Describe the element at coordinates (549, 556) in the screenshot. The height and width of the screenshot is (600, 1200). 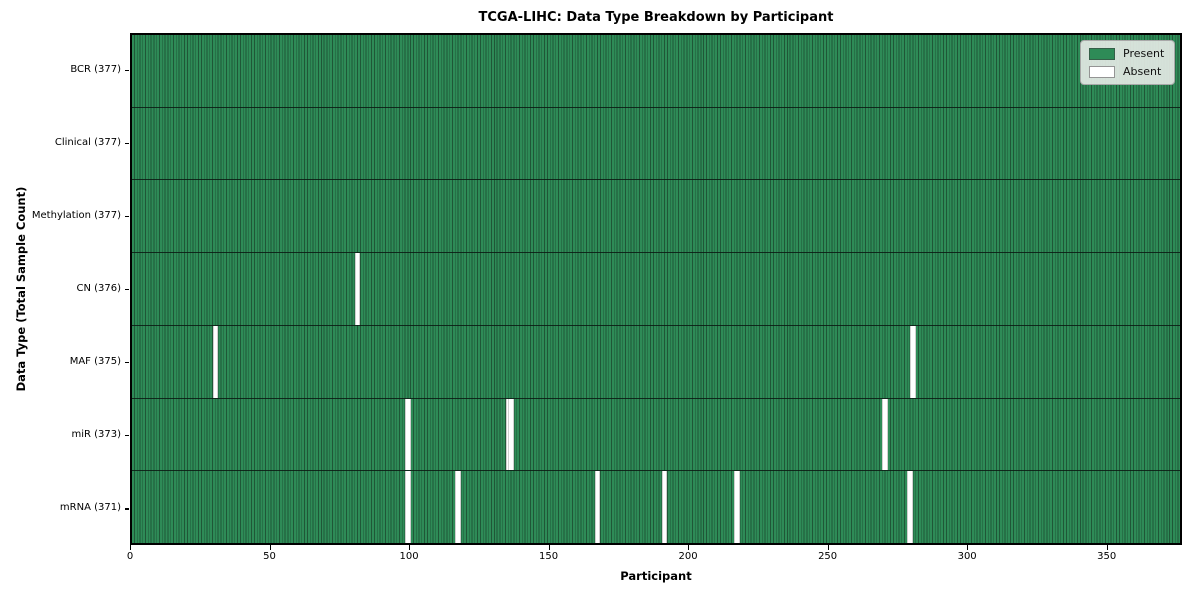
I see `x-tick-label: 150` at that location.